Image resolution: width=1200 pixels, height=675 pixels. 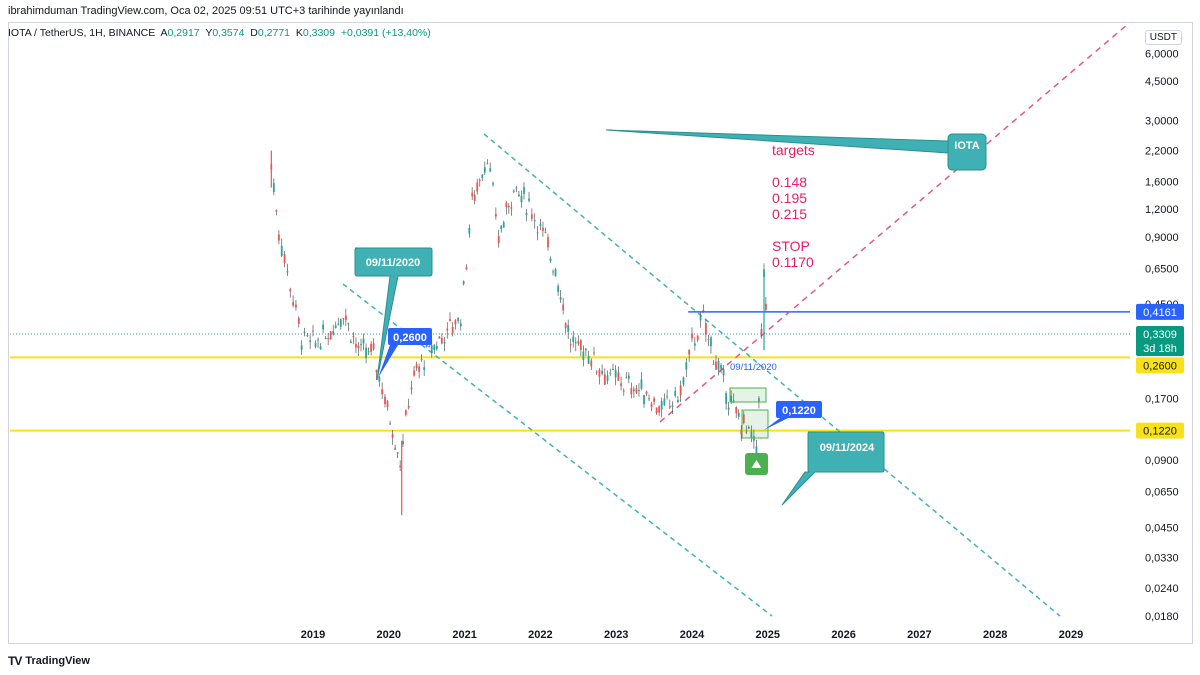 I want to click on open-value: 0,2917, so click(x=183, y=33).